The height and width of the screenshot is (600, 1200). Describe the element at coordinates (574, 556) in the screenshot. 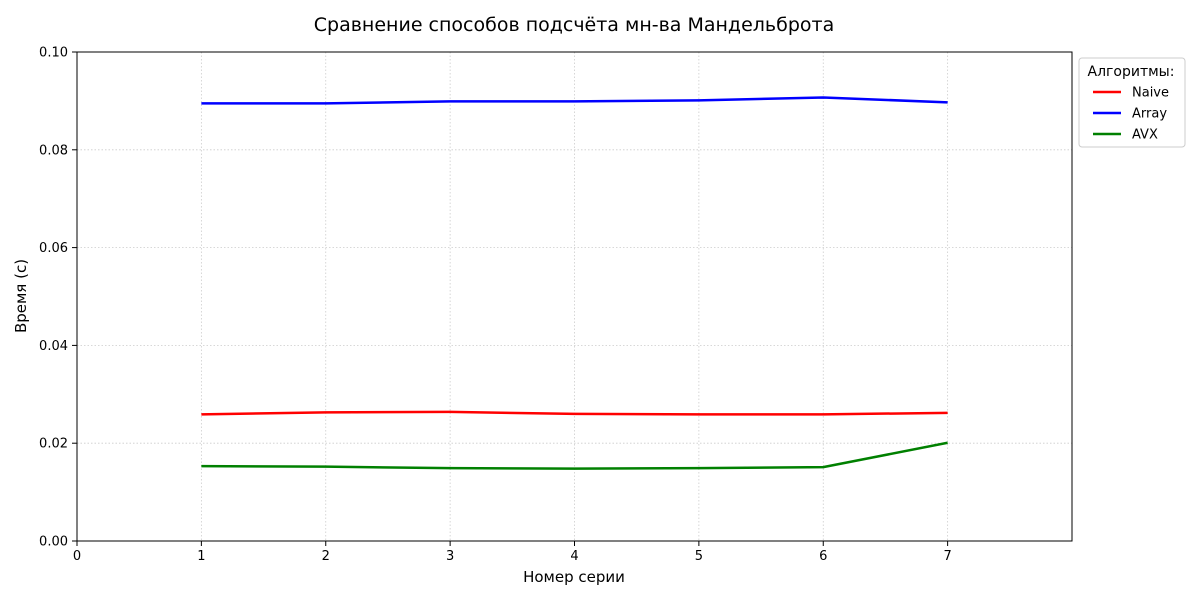

I see `x-tick-label: 4` at that location.